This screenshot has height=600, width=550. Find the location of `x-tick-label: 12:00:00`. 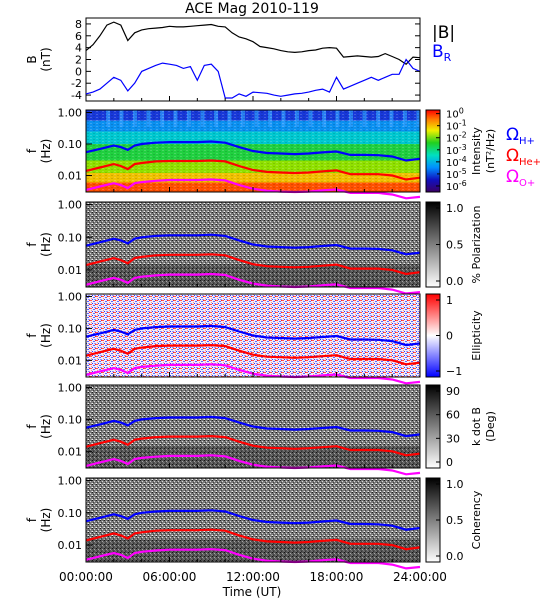

x-tick-label: 12:00:00 is located at coordinates (253, 577).